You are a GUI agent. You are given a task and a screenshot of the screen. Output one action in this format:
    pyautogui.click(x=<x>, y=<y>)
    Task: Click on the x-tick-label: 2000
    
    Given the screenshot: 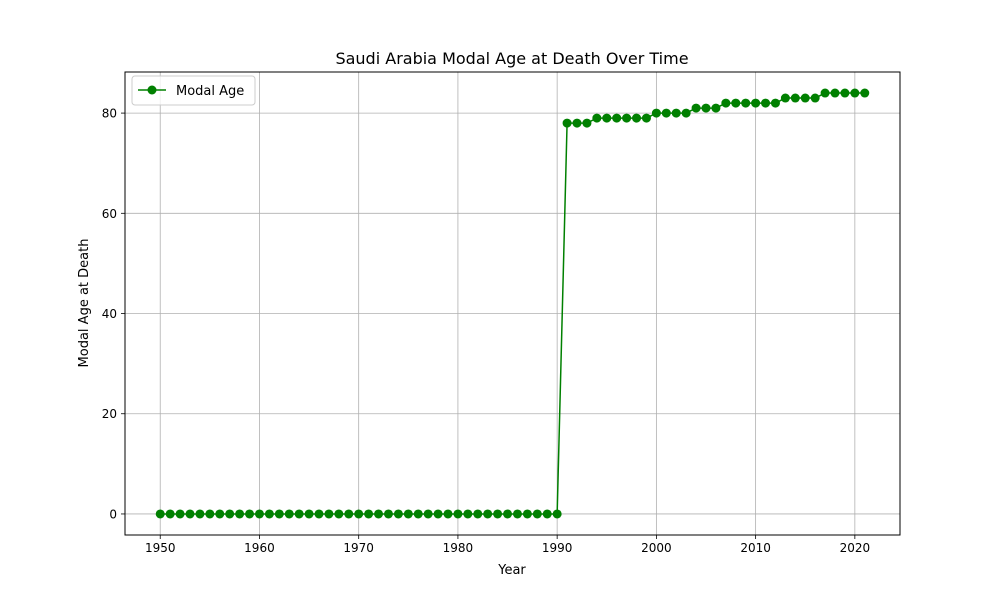 What is the action you would take?
    pyautogui.click(x=656, y=548)
    